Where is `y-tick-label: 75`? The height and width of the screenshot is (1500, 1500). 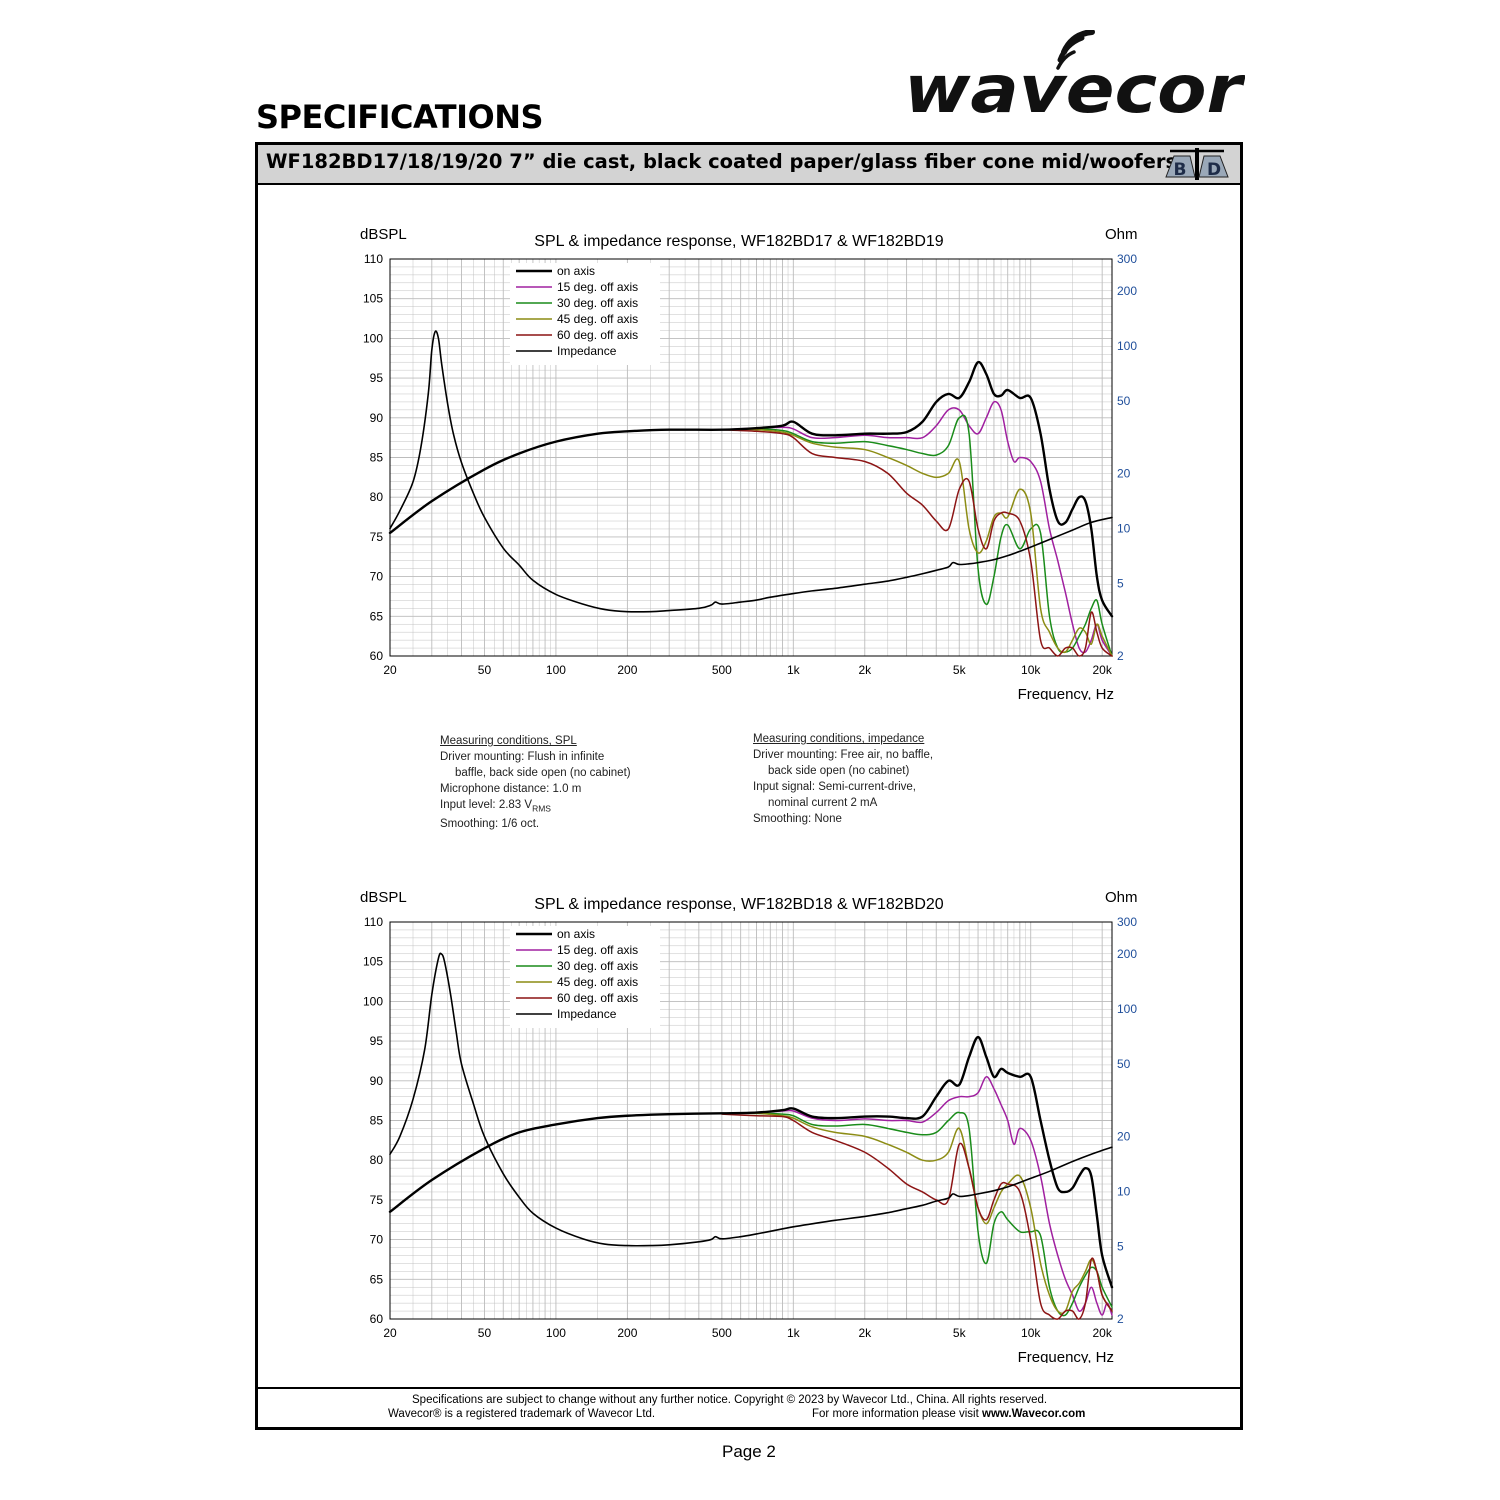 y-tick-label: 75 is located at coordinates (377, 537).